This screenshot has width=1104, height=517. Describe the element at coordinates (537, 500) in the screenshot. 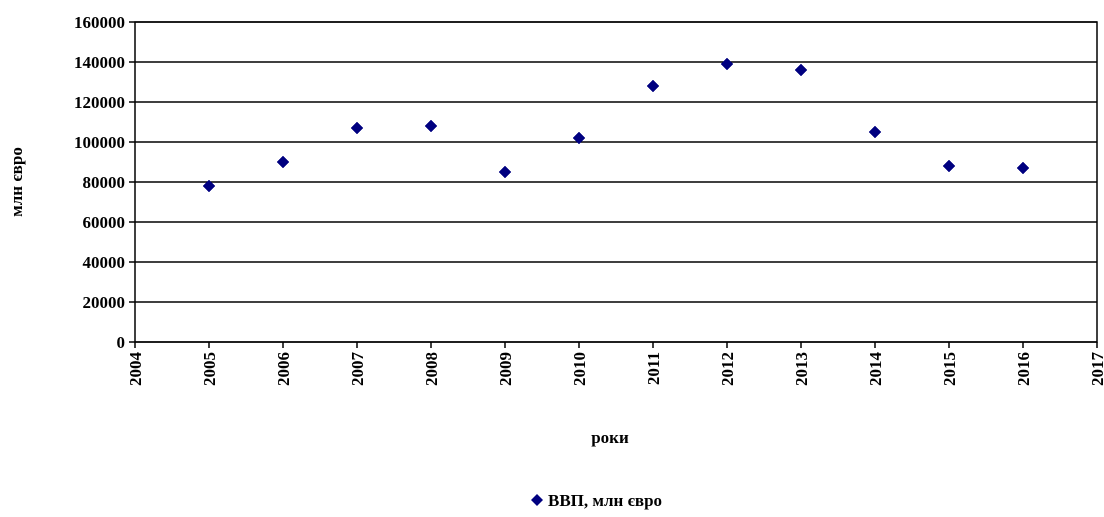

I see `legend-marker-diamond` at that location.